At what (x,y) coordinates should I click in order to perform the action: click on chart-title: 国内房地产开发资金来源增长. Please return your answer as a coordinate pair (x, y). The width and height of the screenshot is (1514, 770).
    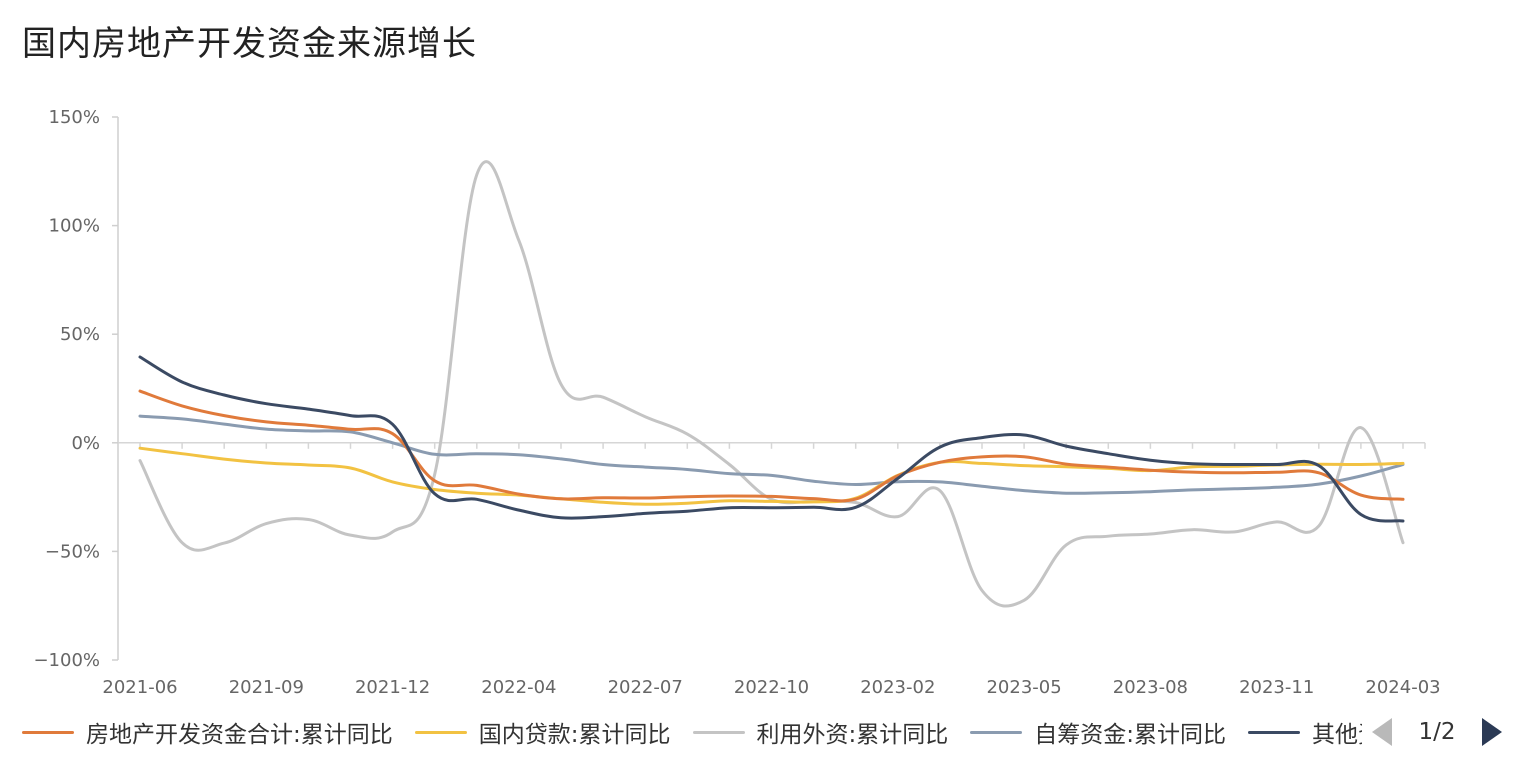
    Looking at the image, I should click on (249, 44).